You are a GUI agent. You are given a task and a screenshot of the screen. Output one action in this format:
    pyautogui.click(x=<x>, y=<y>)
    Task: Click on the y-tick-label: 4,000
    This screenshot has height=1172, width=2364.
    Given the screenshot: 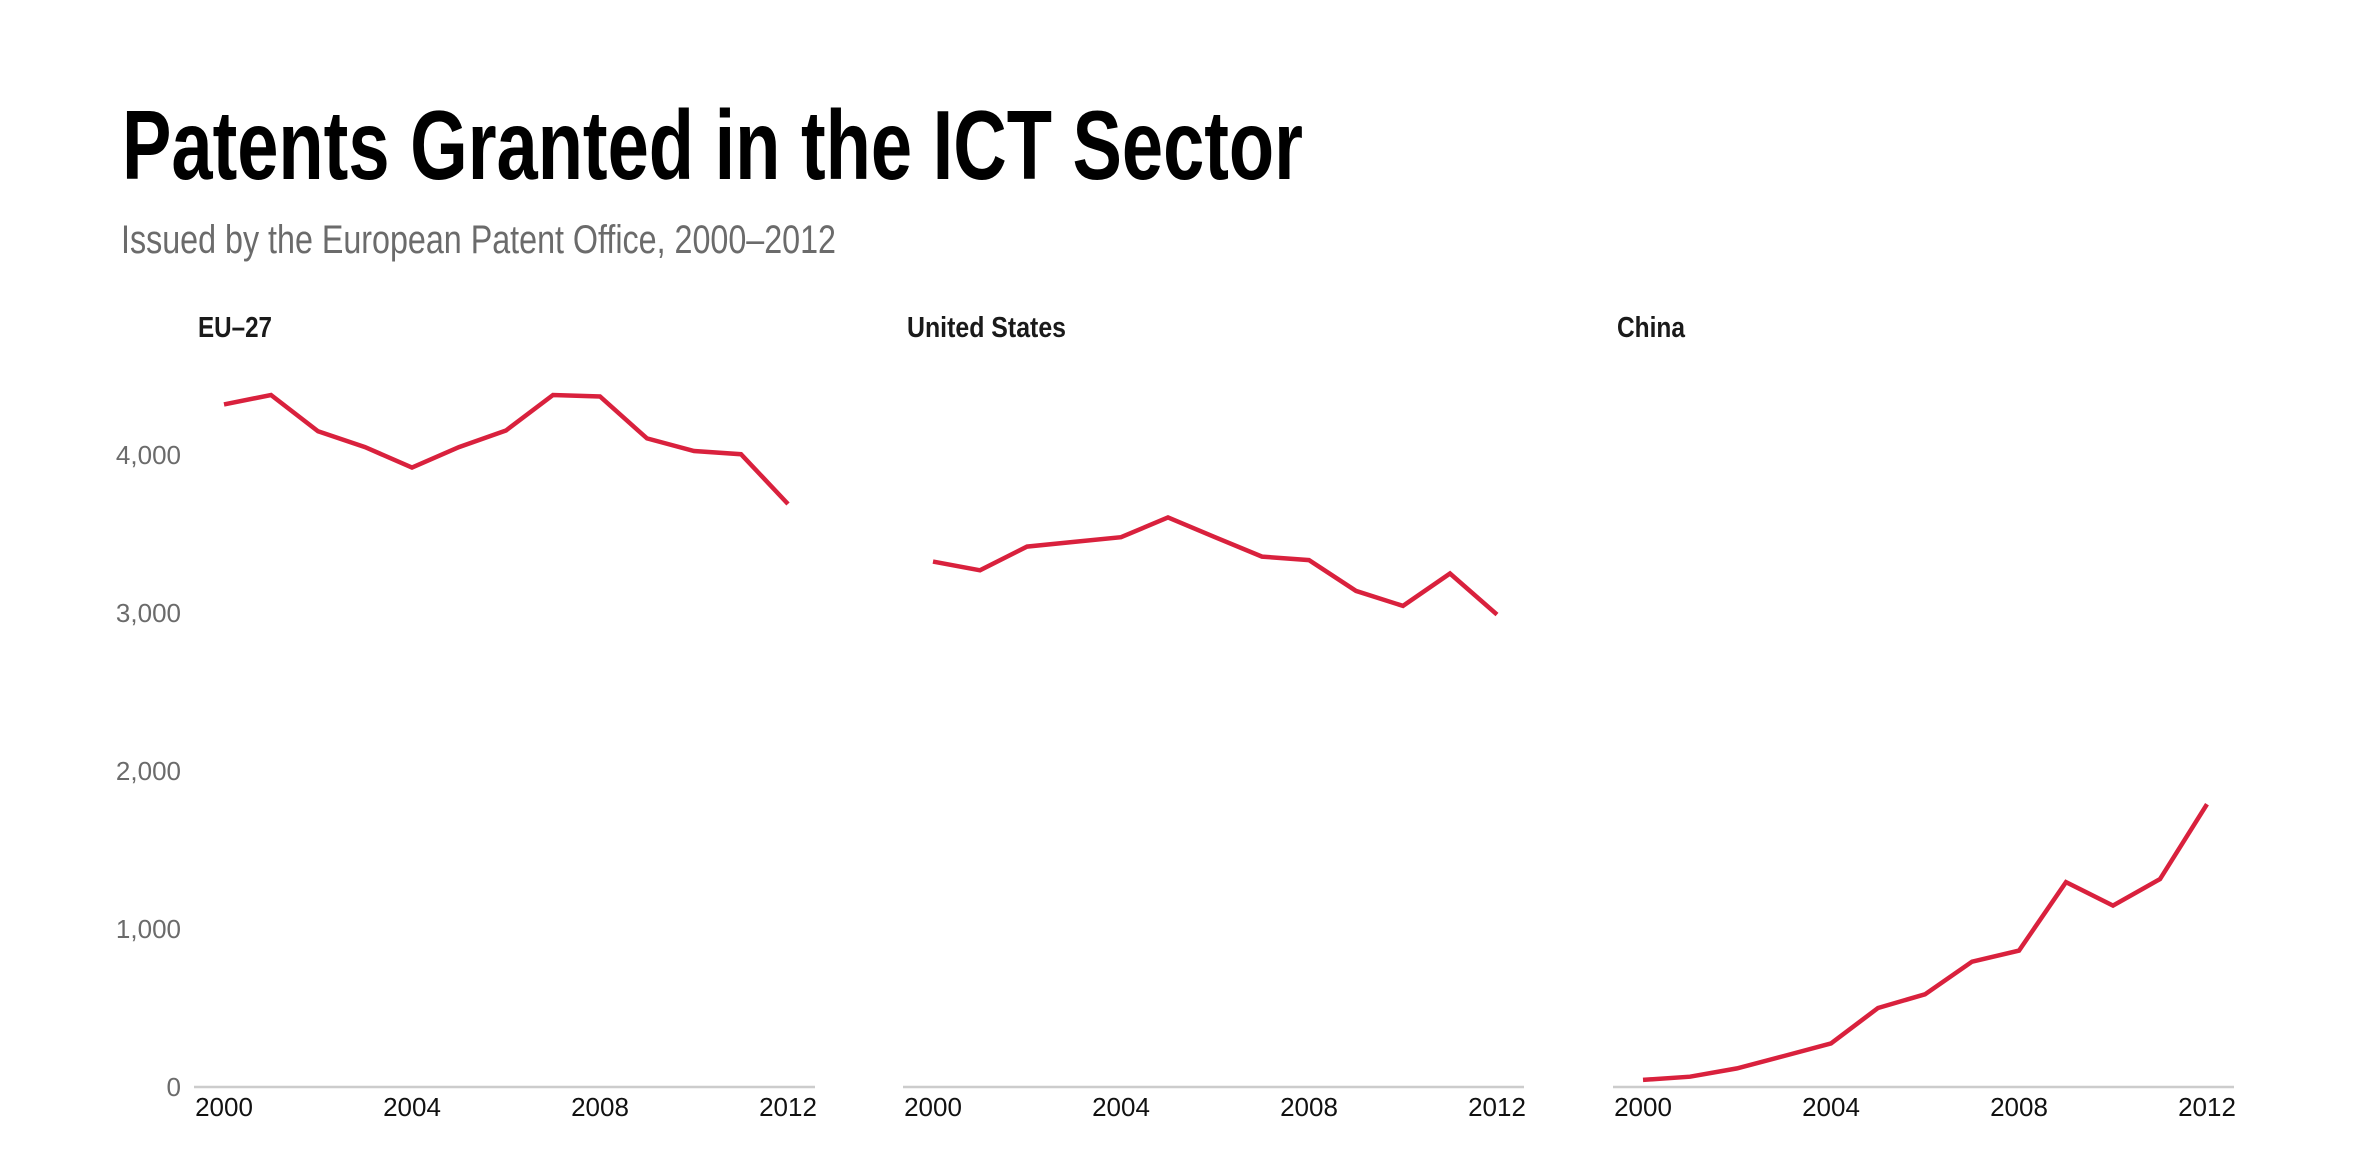 What is the action you would take?
    pyautogui.click(x=148, y=455)
    